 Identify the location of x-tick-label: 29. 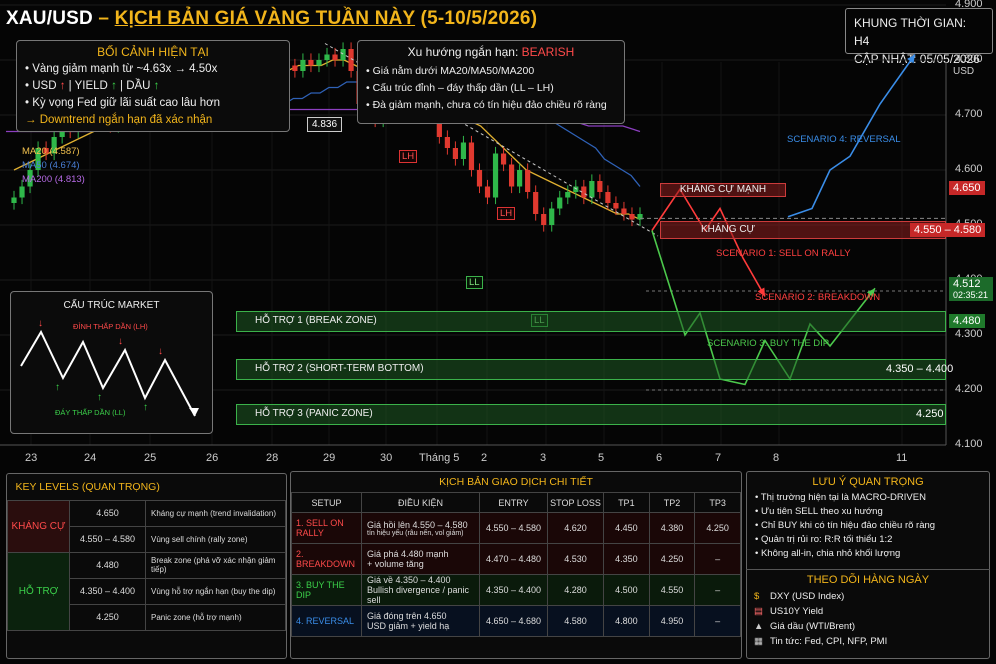
(329, 458).